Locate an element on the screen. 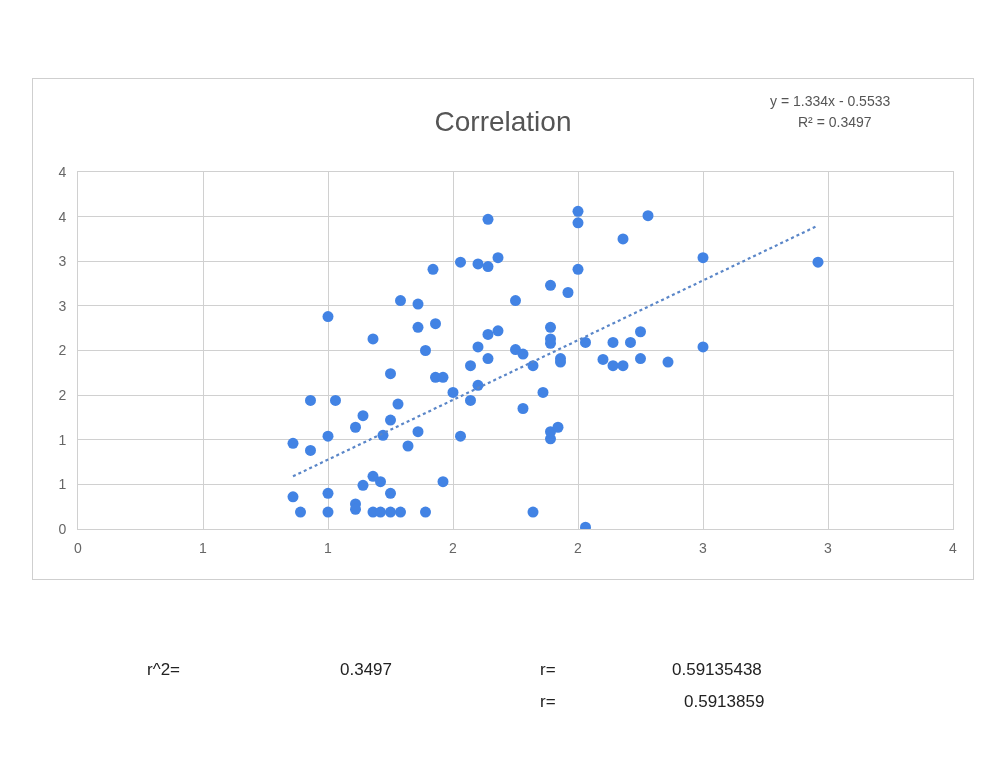 The width and height of the screenshot is (1006, 767). text: y = 1.334x - 0.5533 is located at coordinates (830, 101).